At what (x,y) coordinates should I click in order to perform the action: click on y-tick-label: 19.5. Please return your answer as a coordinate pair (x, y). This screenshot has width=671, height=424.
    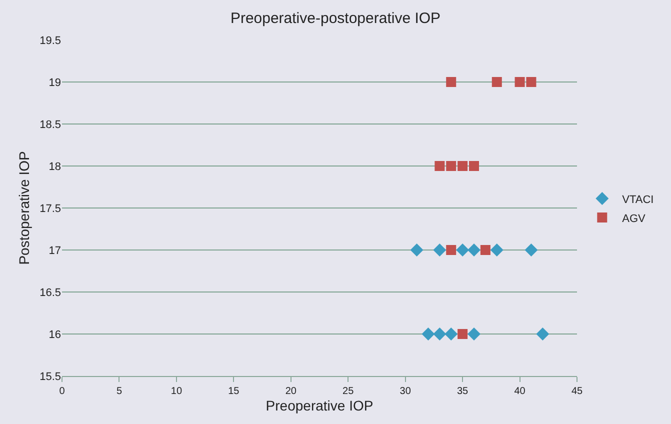
    Looking at the image, I should click on (50, 40).